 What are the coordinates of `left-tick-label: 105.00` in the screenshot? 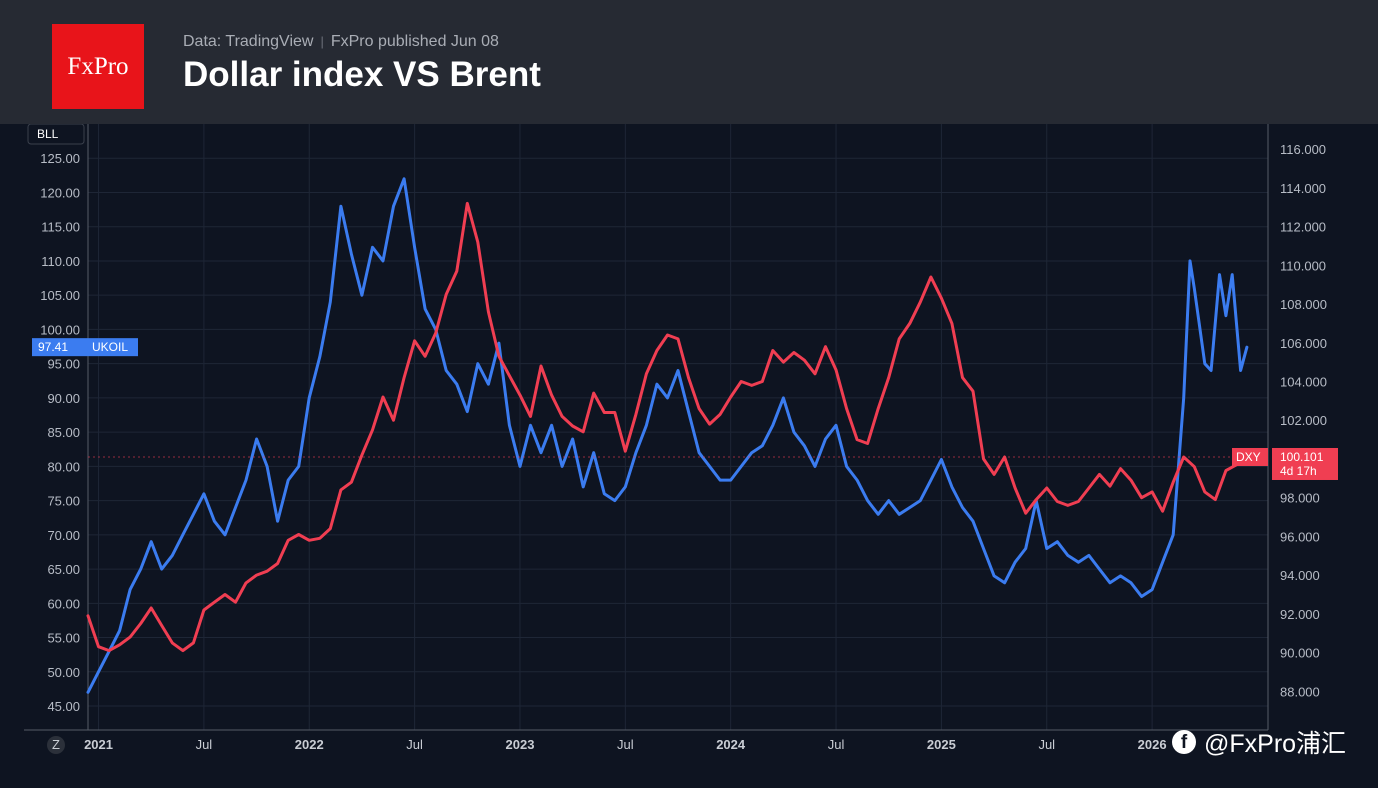 It's located at (60, 295).